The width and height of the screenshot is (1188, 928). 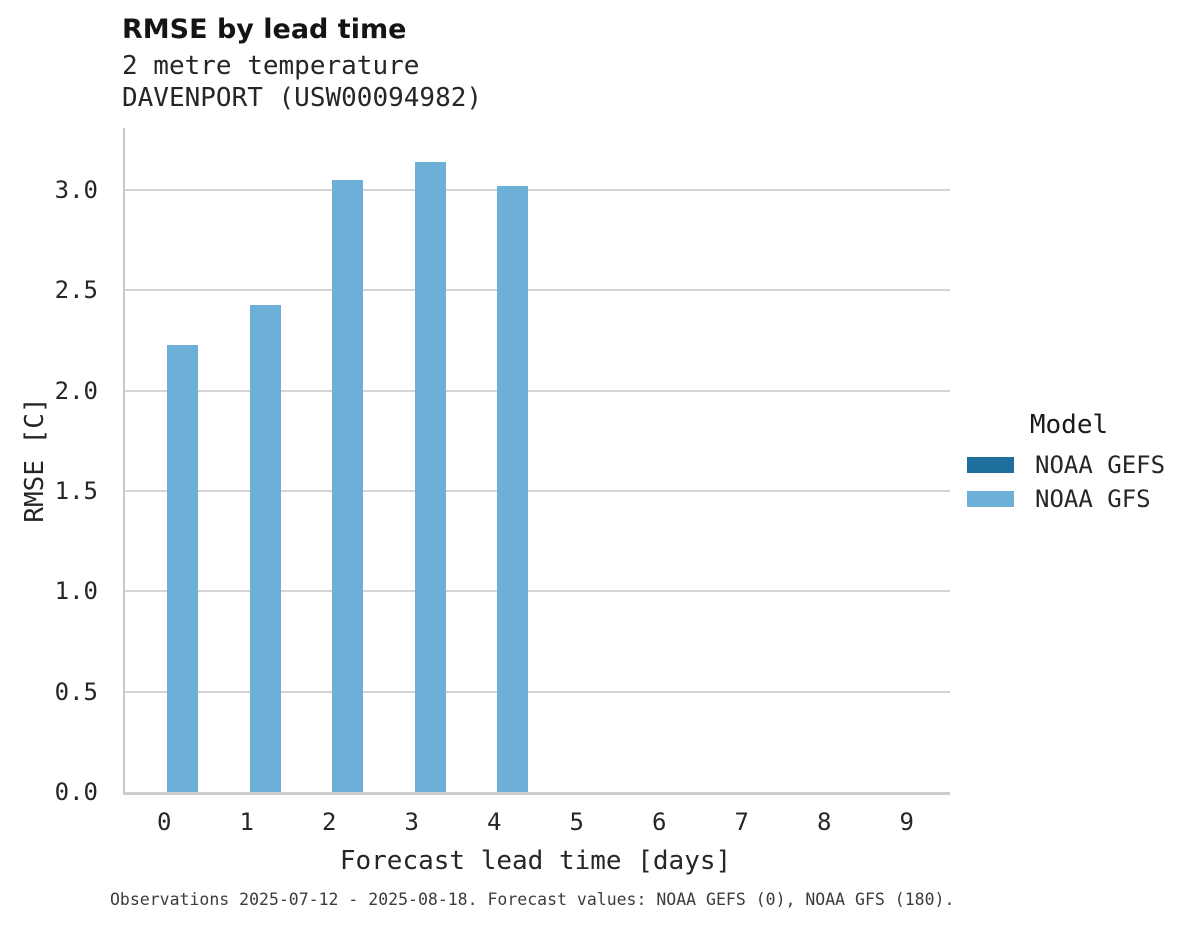 What do you see at coordinates (182, 568) in the screenshot?
I see `bar-noaa-gfs-day0` at bounding box center [182, 568].